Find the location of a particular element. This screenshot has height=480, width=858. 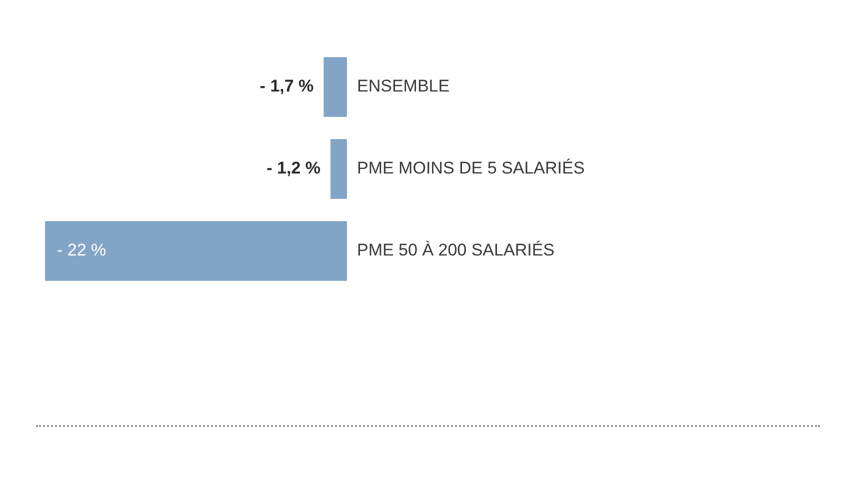

data-label: - 22 % is located at coordinates (81, 250).